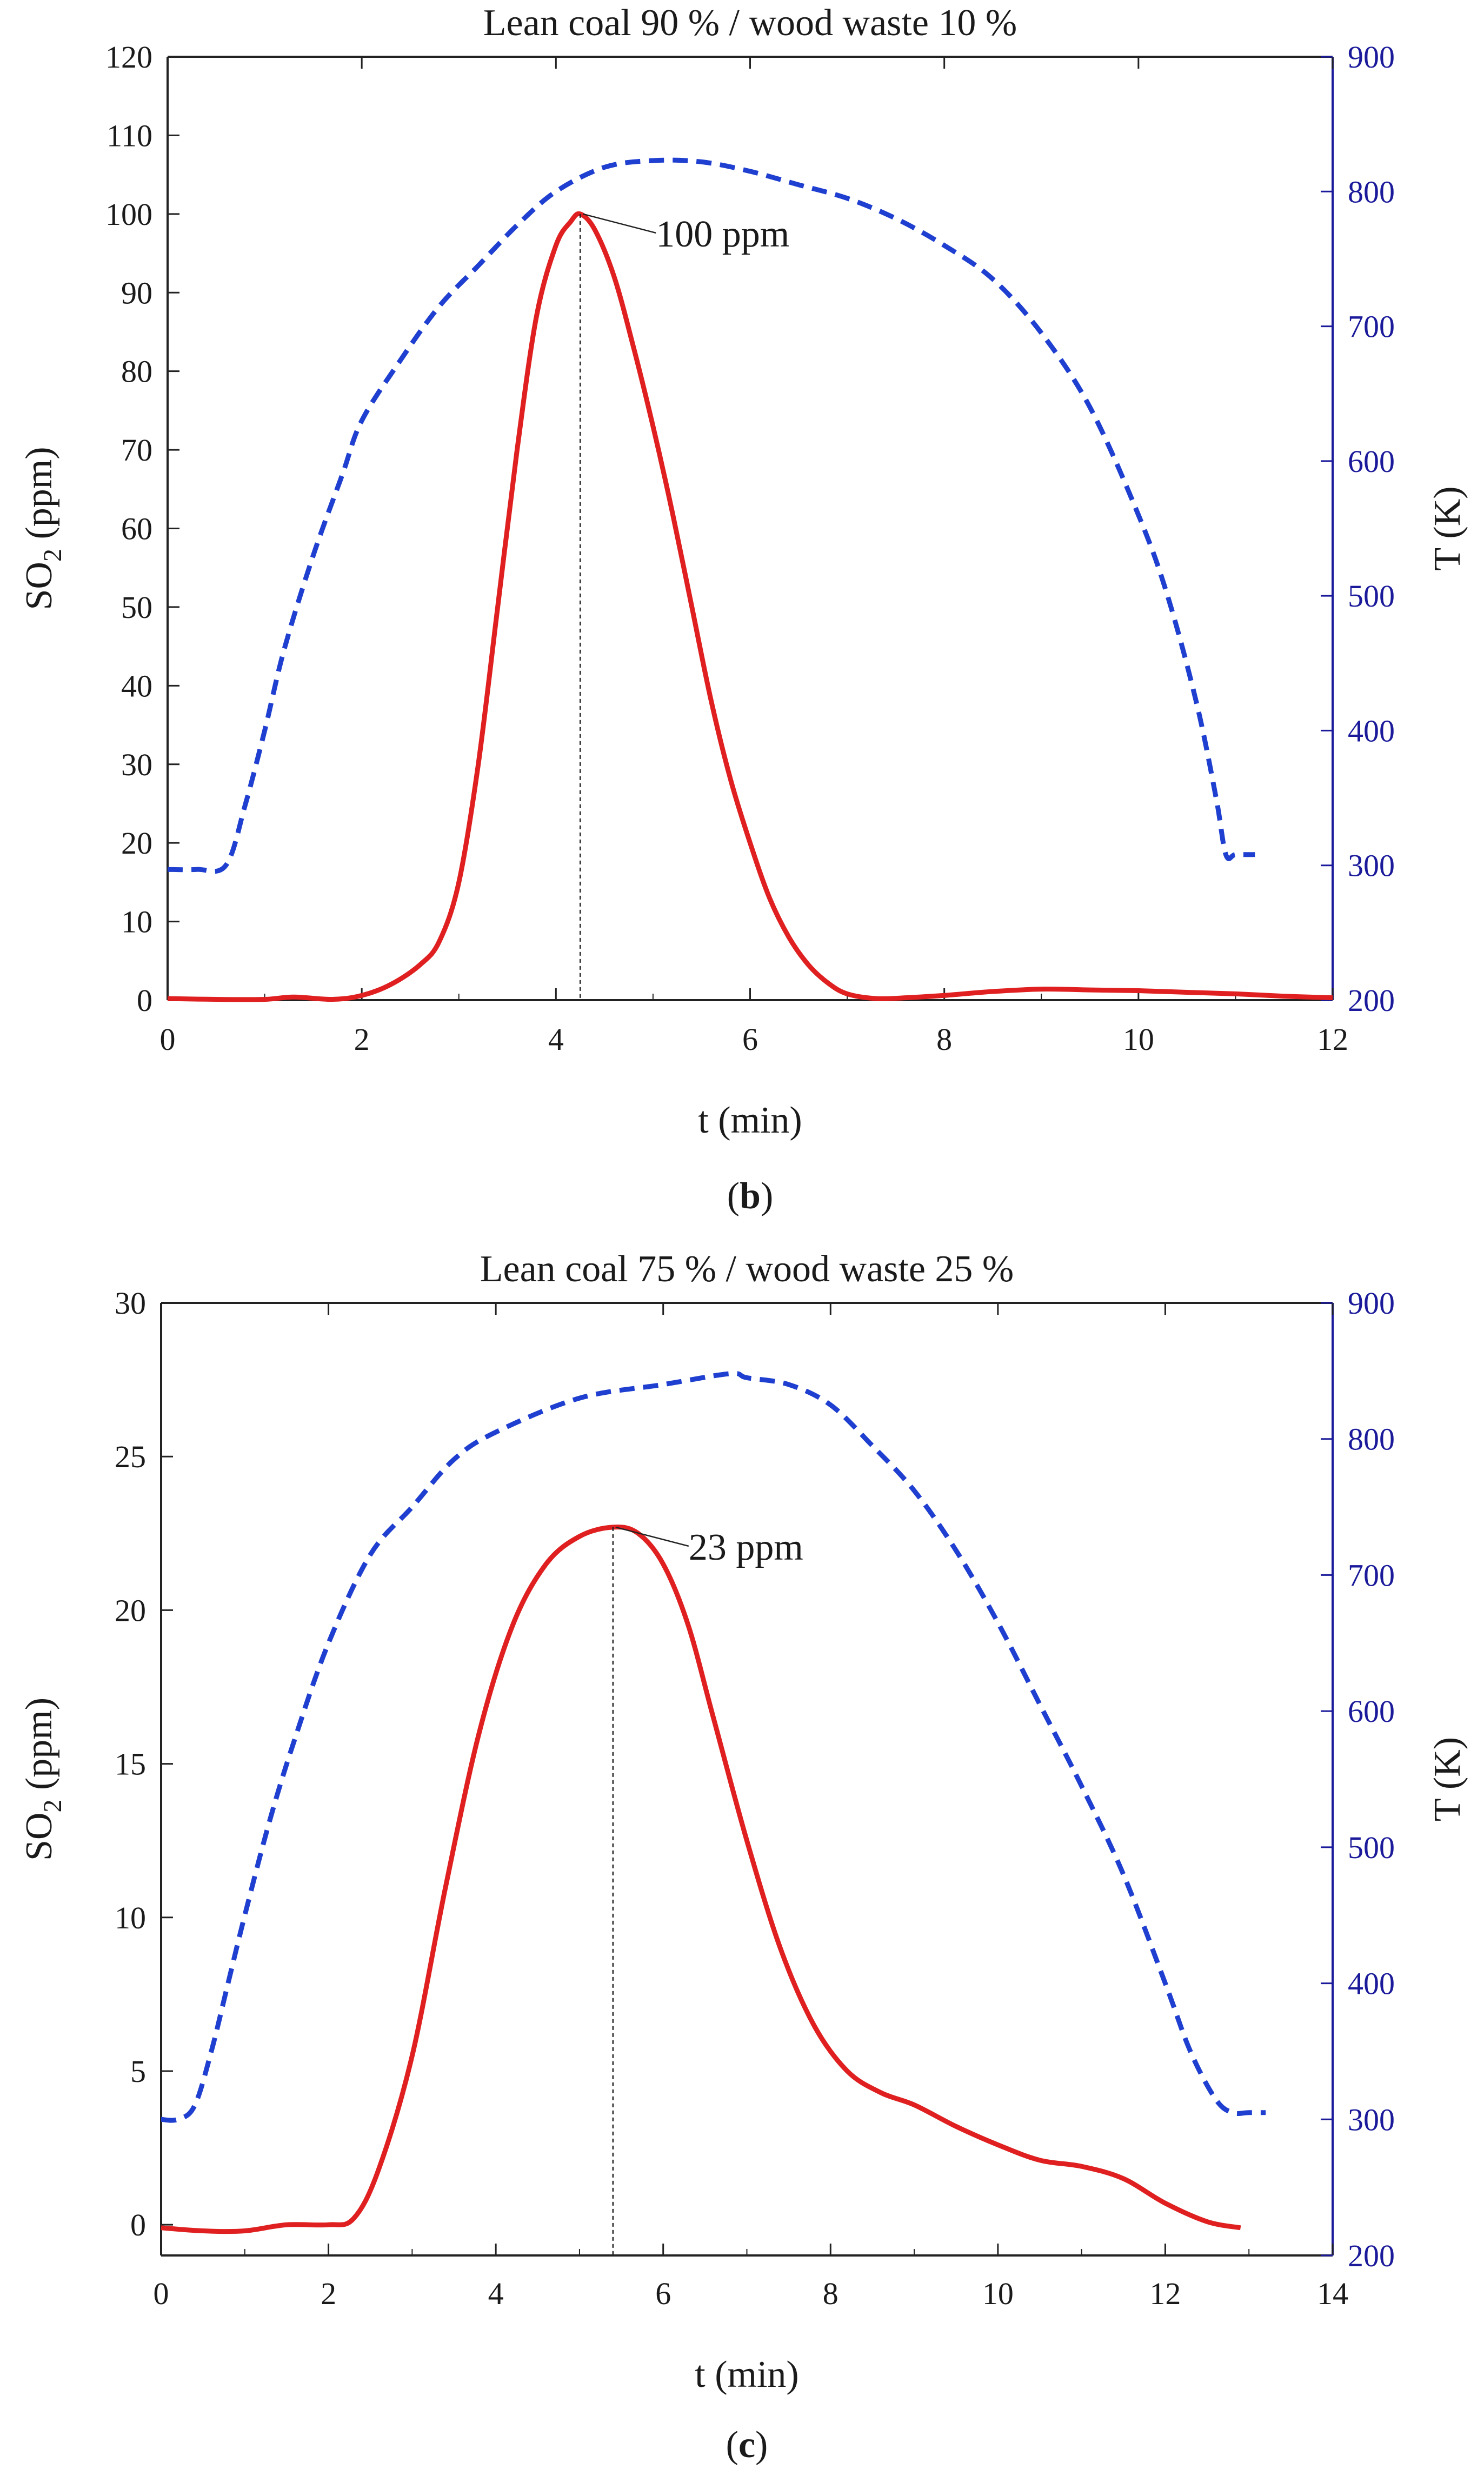 The image size is (1484, 2469). Describe the element at coordinates (747, 1269) in the screenshot. I see `chart-title: Lean coal 75 % / wood waste 25 %` at that location.